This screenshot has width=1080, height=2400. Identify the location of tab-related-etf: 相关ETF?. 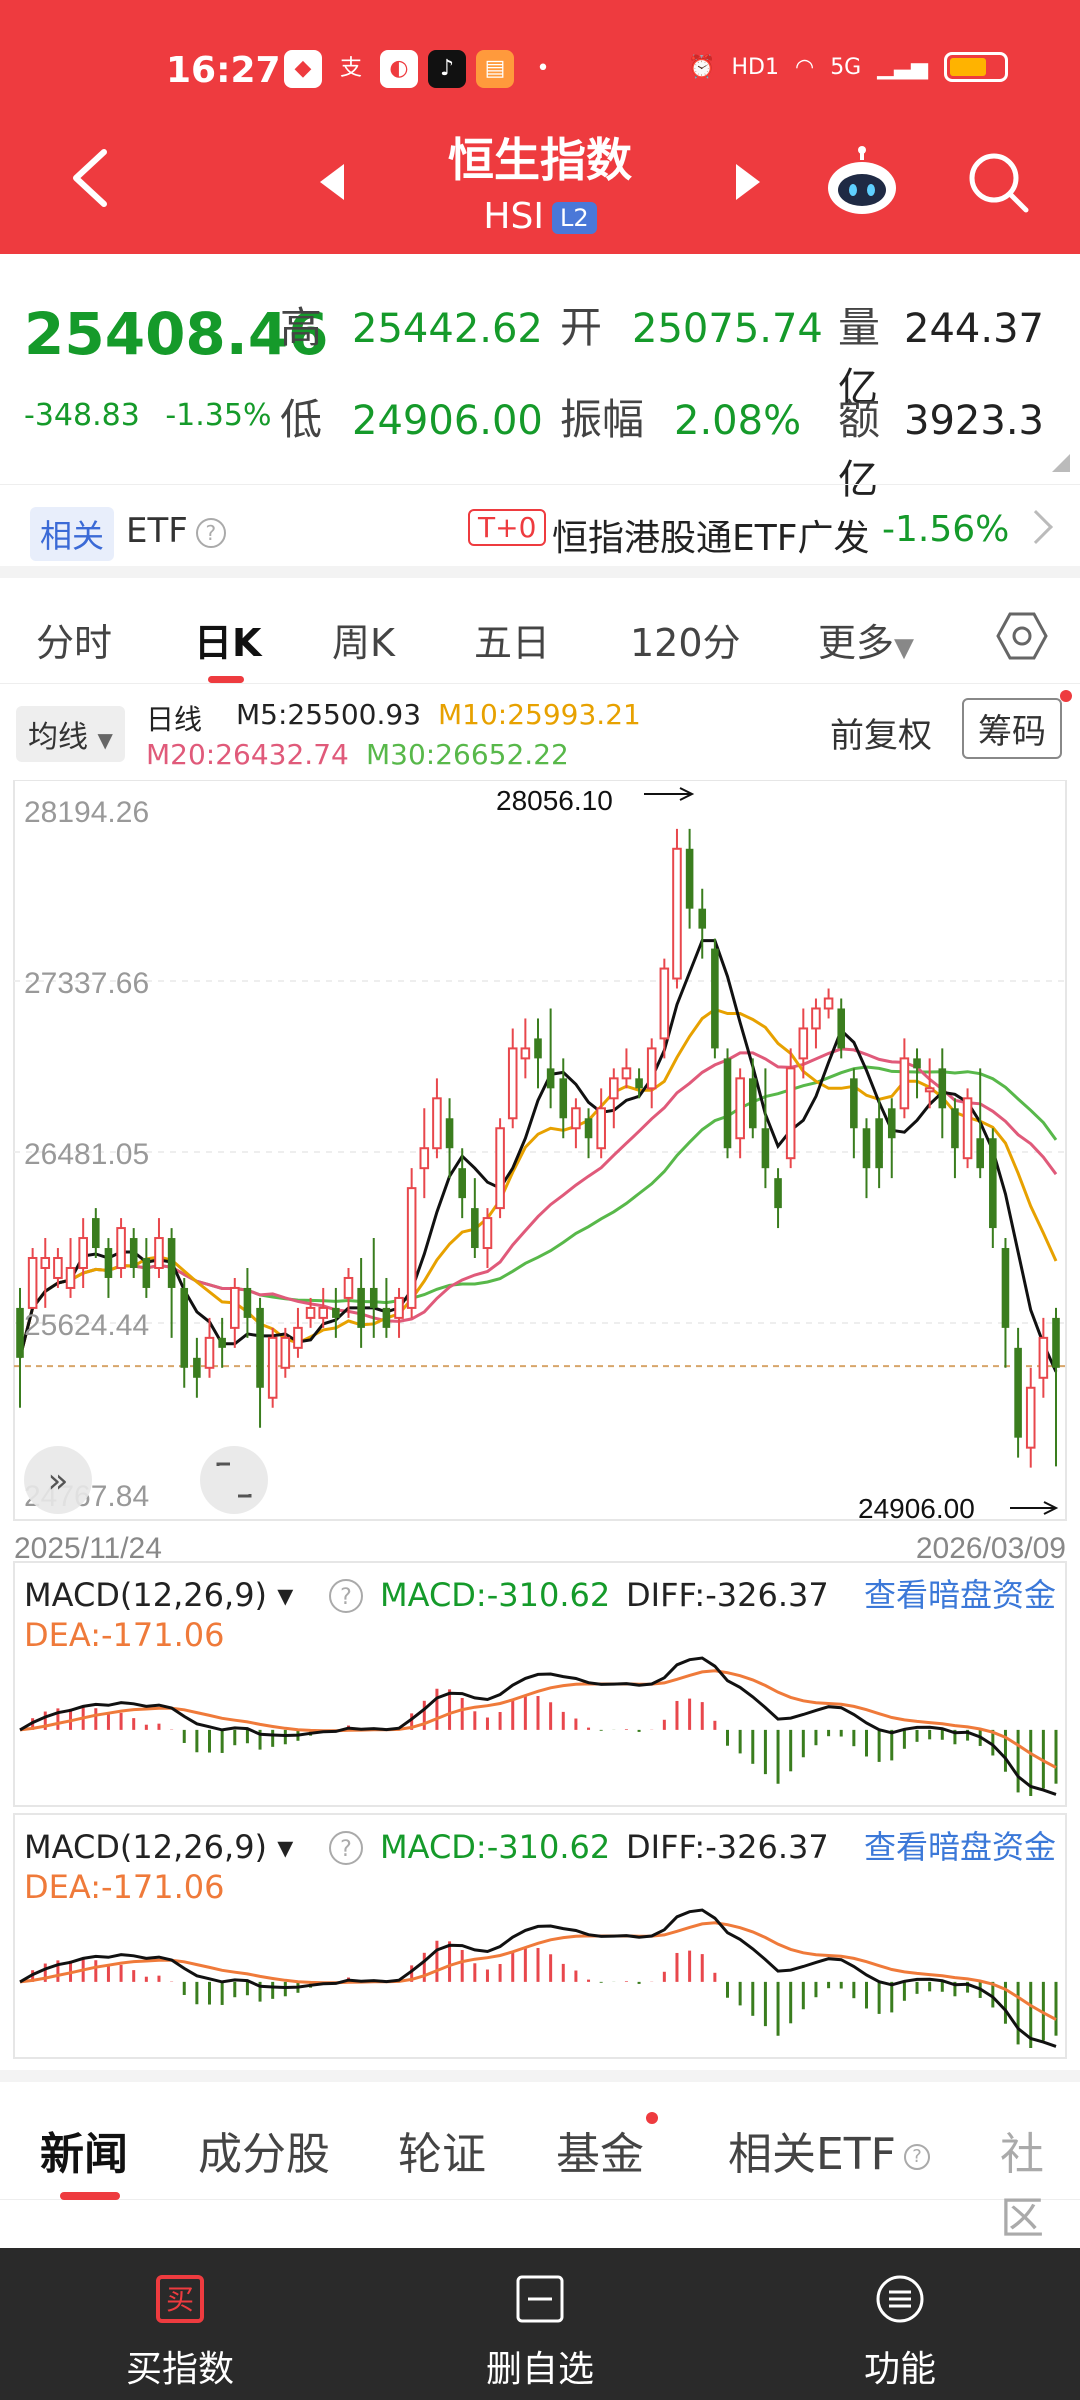
(829, 2150).